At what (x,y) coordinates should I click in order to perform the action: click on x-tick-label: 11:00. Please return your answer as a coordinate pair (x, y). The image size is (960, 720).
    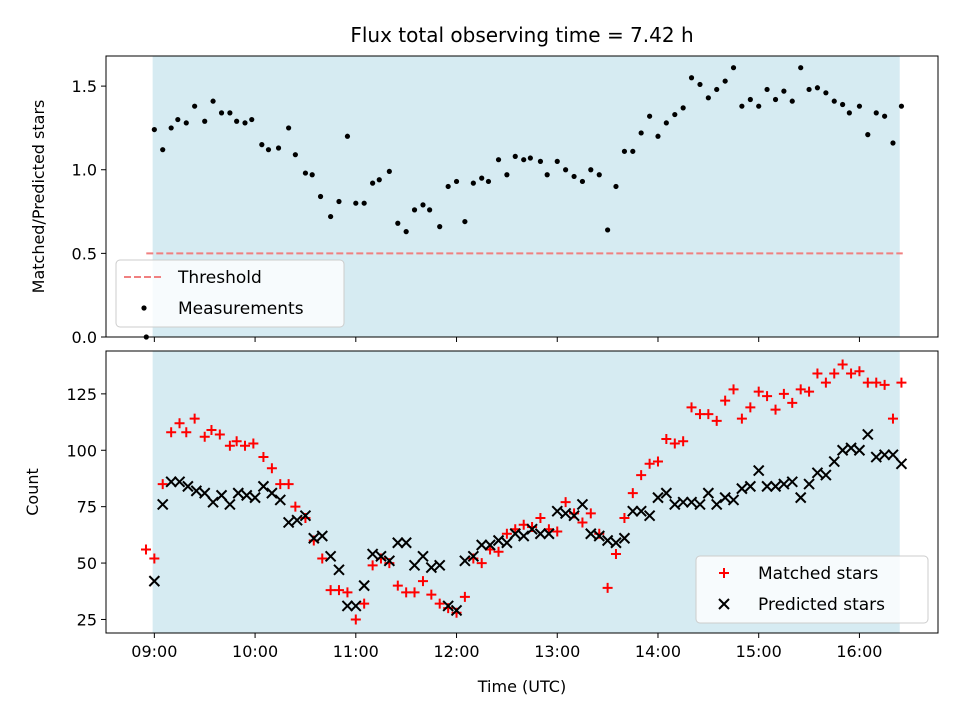
    Looking at the image, I should click on (356, 651).